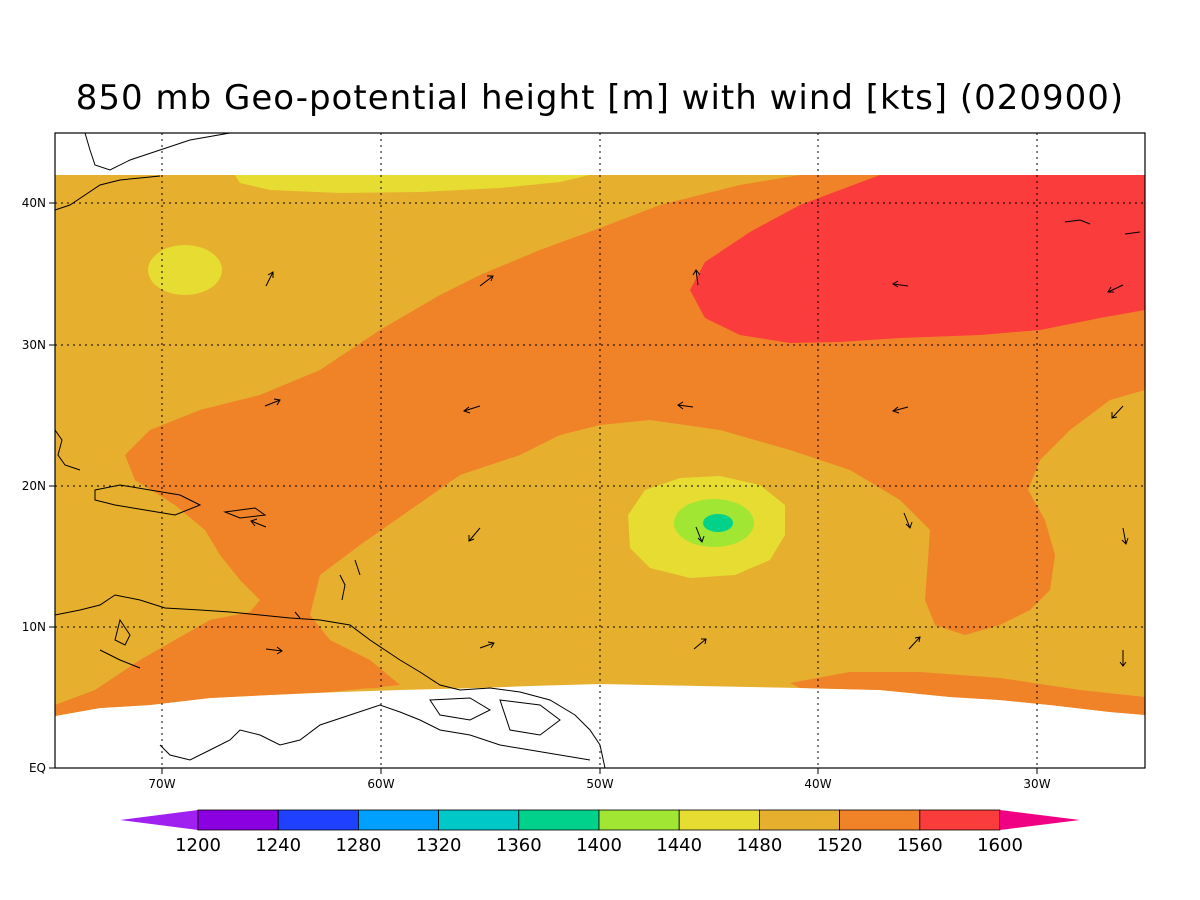  What do you see at coordinates (161, 784) in the screenshot?
I see `lon-label: 70W` at bounding box center [161, 784].